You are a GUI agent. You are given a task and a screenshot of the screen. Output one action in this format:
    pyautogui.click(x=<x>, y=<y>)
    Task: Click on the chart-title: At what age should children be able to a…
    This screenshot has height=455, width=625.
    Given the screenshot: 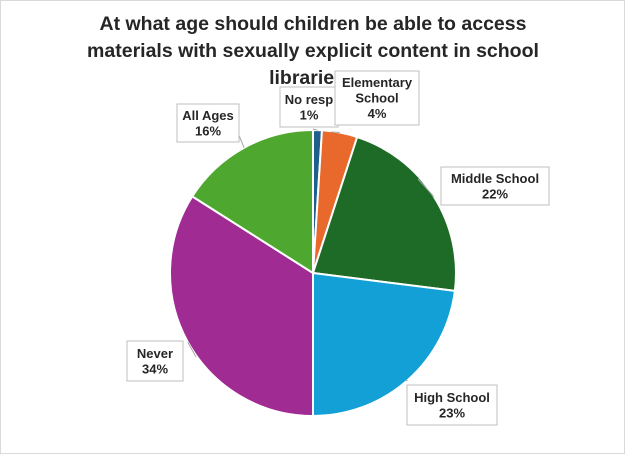 What is the action you would take?
    pyautogui.click(x=313, y=51)
    